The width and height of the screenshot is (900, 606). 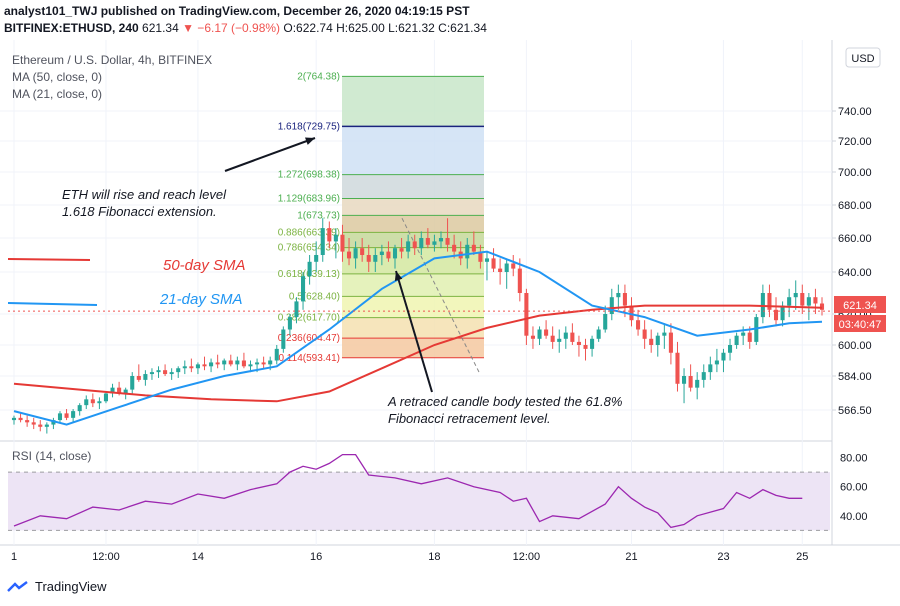 What do you see at coordinates (201, 299) in the screenshot?
I see `sma21-label: 21-day SMA` at bounding box center [201, 299].